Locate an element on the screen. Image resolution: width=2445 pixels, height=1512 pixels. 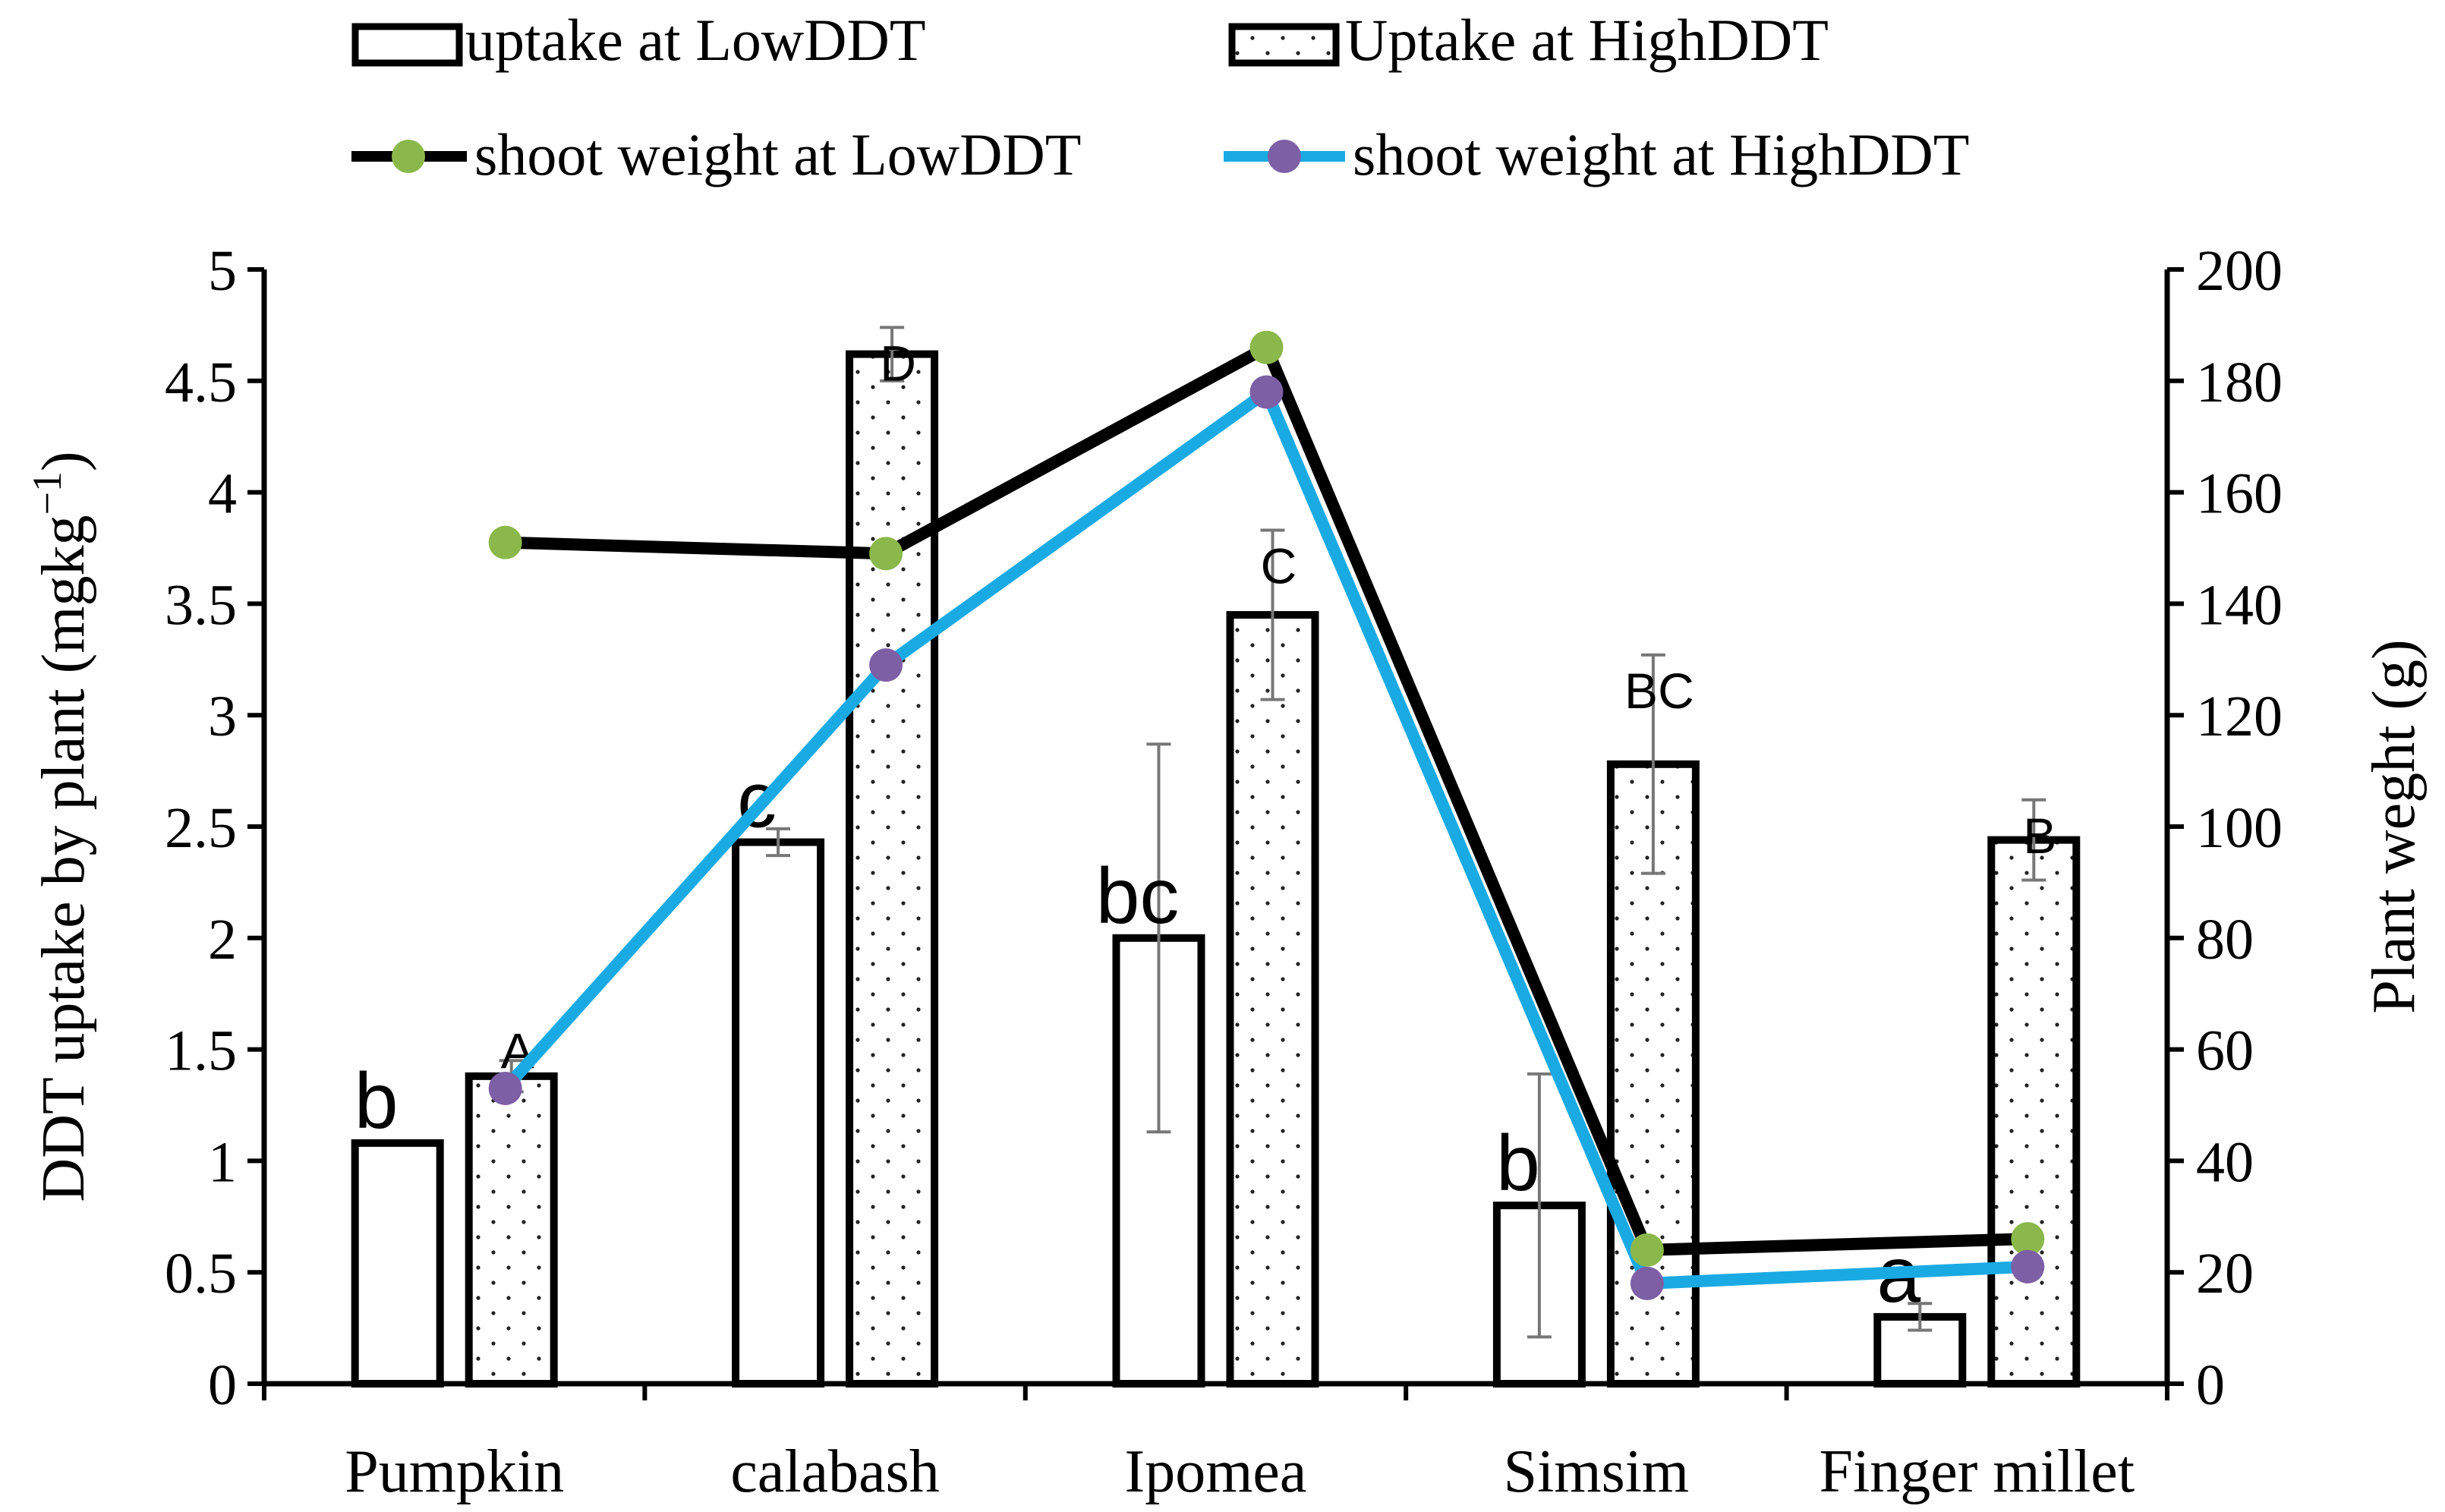
y-right-tick-label: 40 is located at coordinates (2225, 1162).